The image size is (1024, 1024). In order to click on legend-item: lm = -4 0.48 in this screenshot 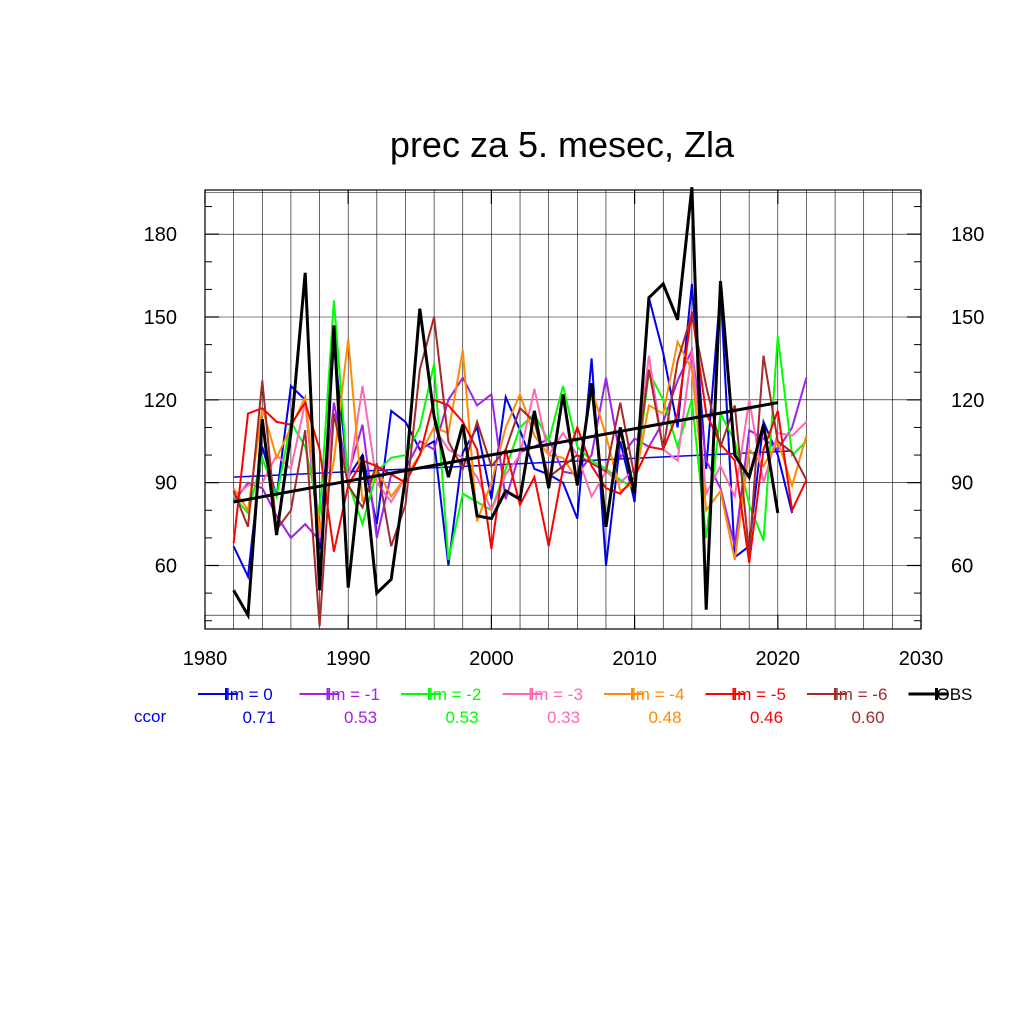, I will do `click(644, 706)`.